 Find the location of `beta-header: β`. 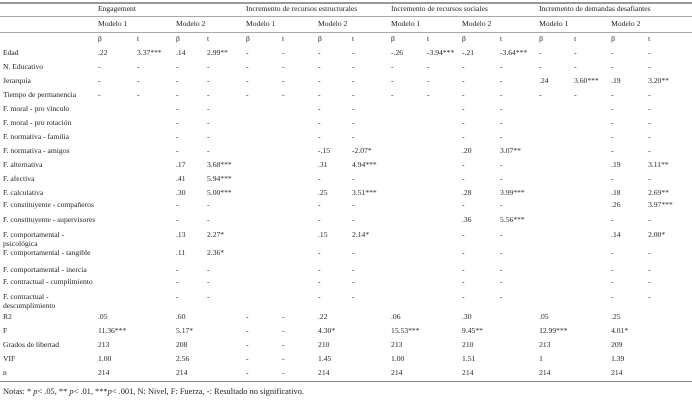

beta-header: β is located at coordinates (248, 38).